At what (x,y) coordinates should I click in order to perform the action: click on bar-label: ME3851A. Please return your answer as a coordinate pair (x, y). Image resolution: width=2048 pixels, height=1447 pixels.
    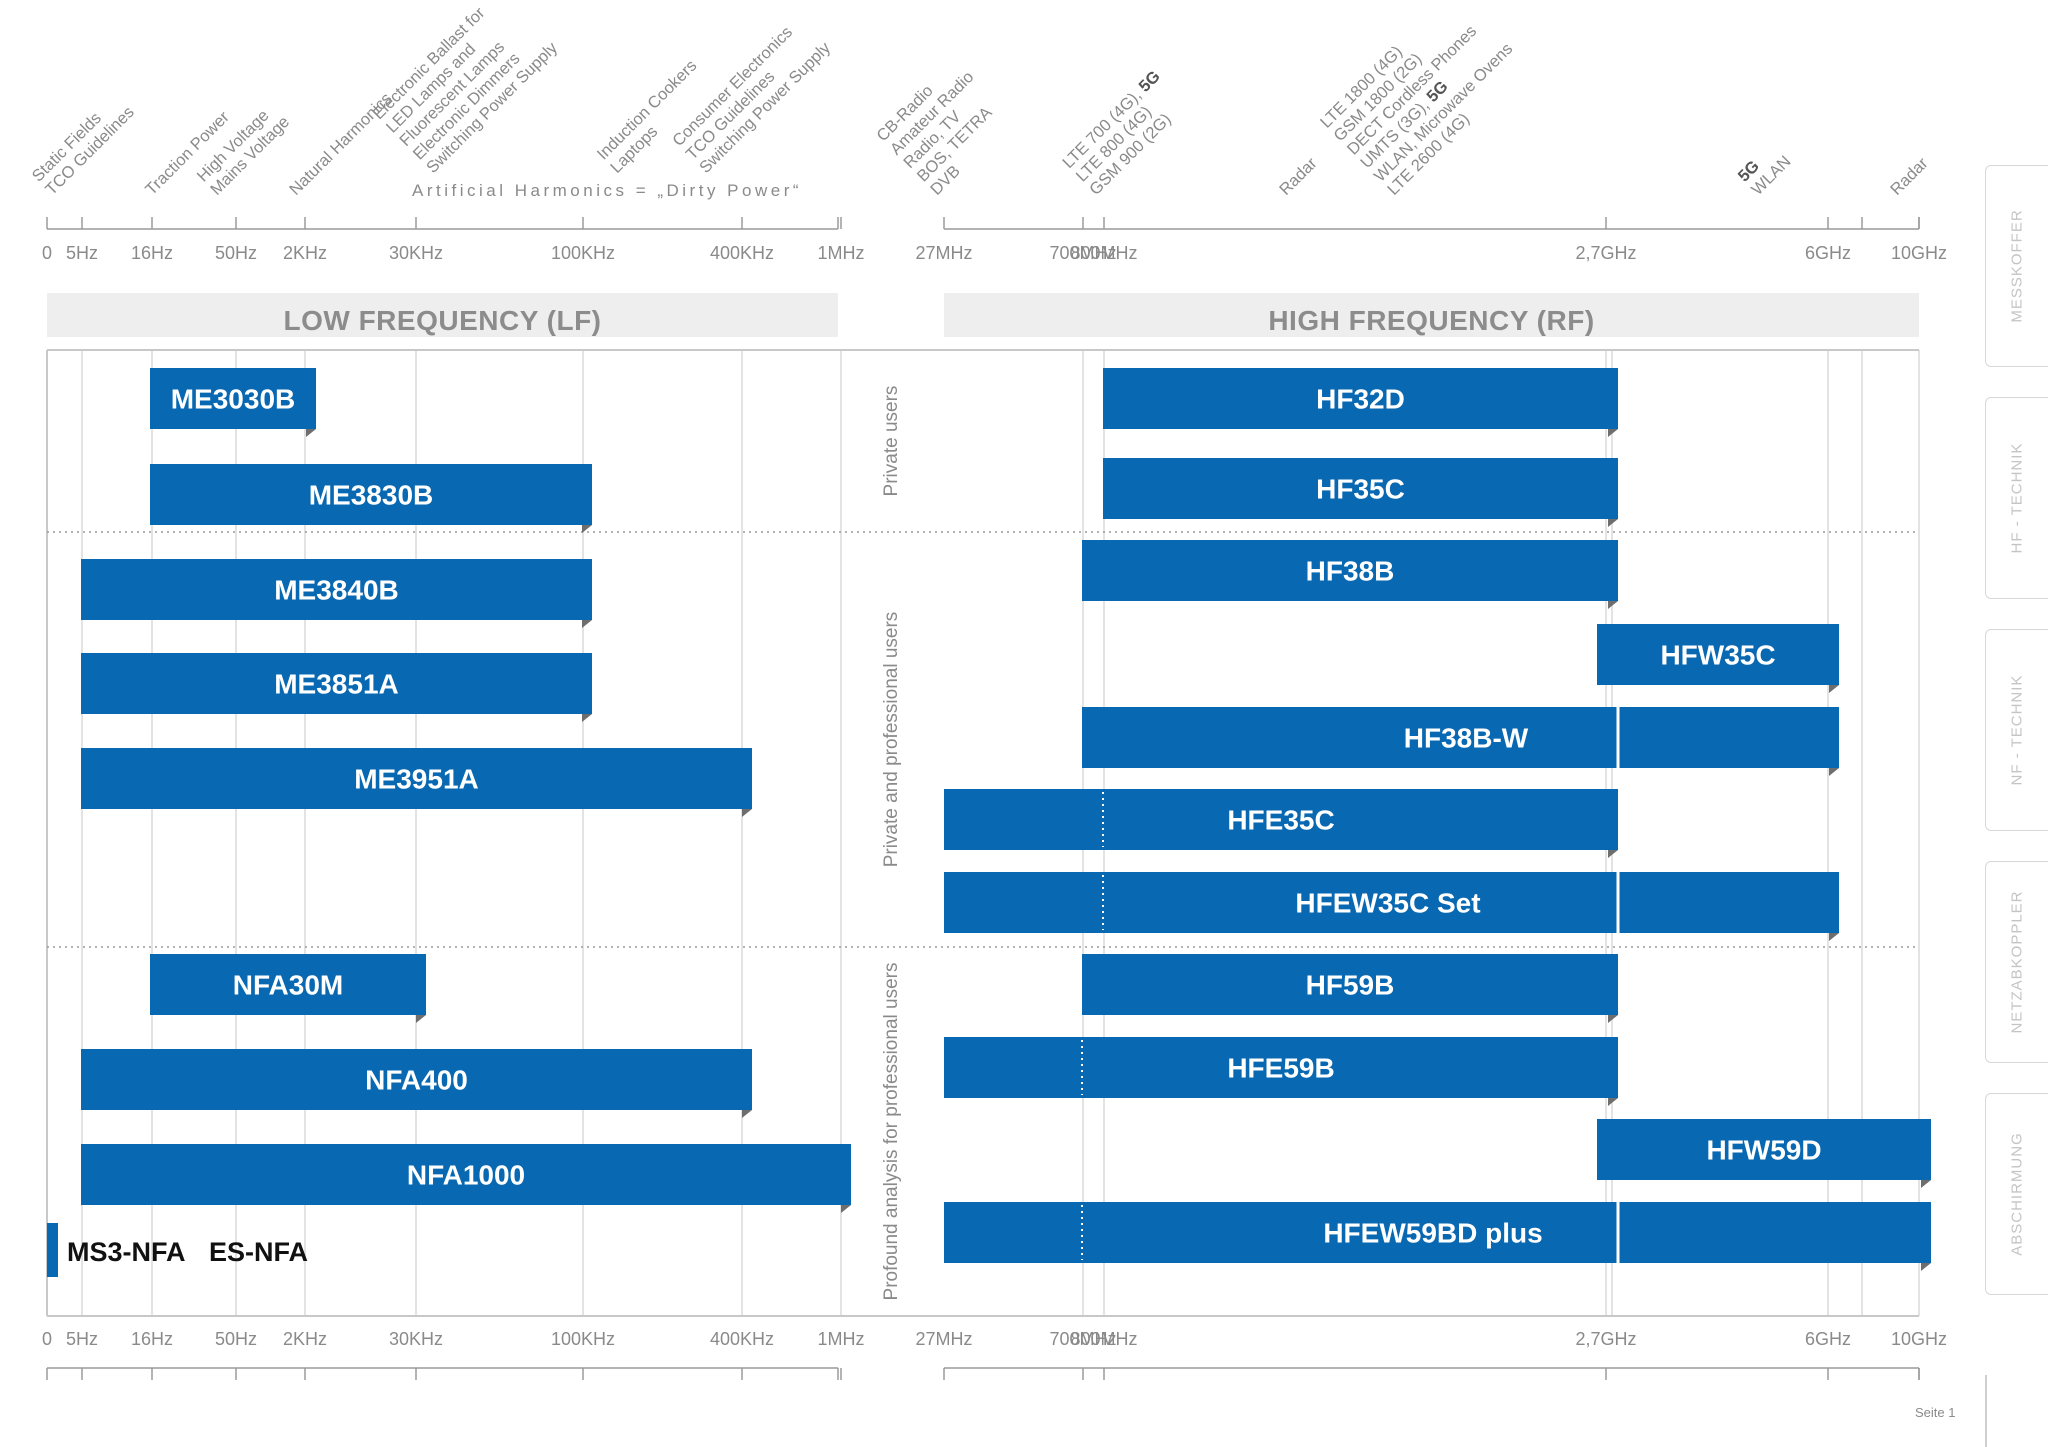
    Looking at the image, I should click on (336, 684).